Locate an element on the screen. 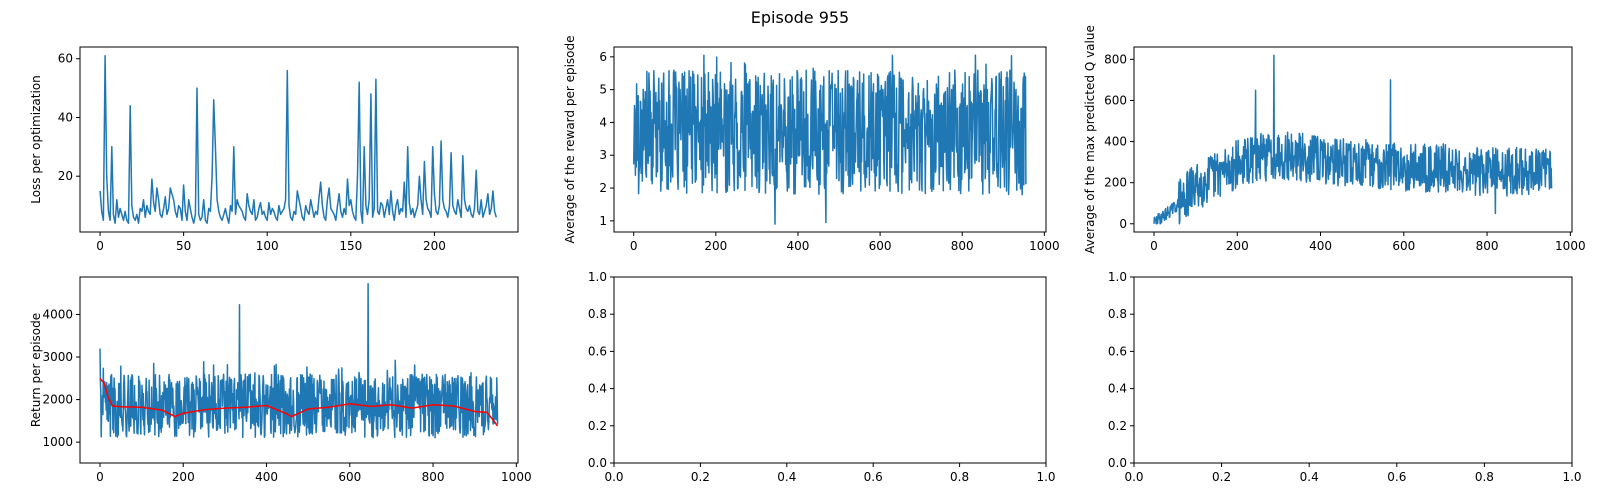  y-tick-label: 40 is located at coordinates (65, 117).